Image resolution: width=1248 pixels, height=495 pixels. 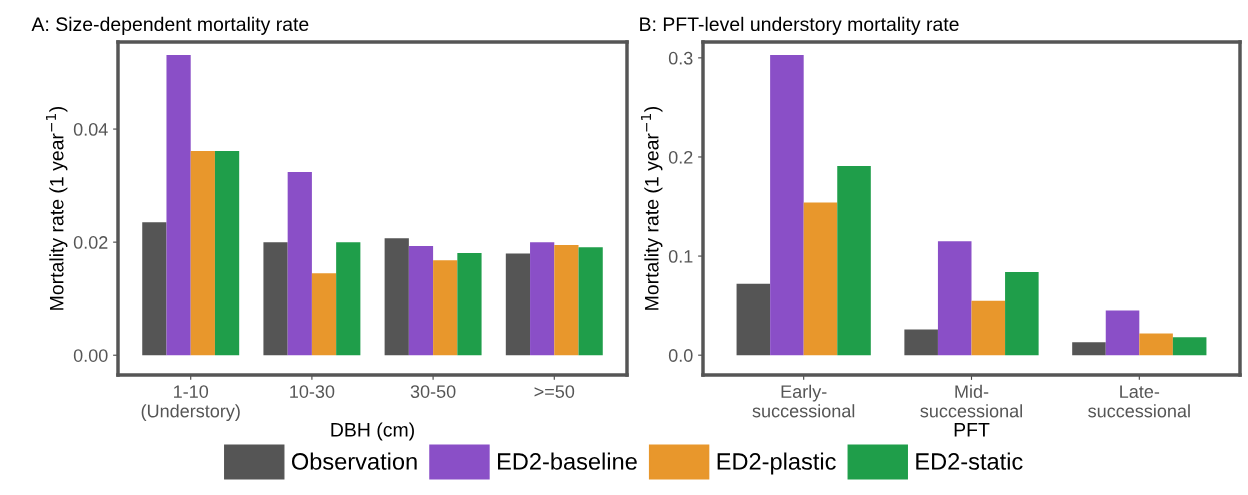 I want to click on legend-label: ED2-plastic, so click(x=776, y=463).